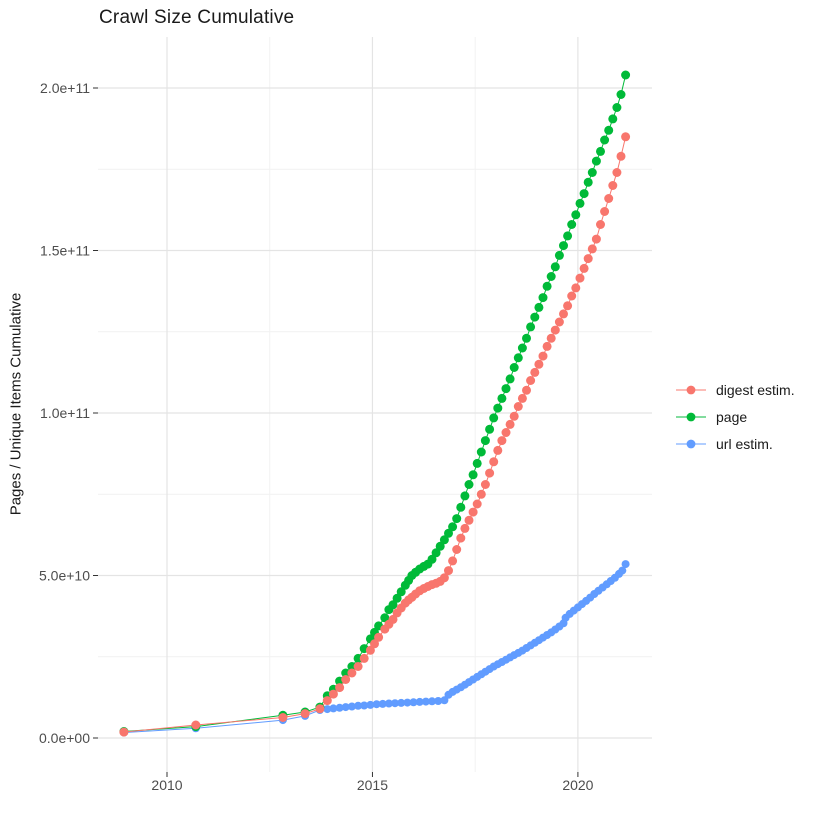  Describe the element at coordinates (65, 88) in the screenshot. I see `y-tick-label: 2.0e+11` at that location.